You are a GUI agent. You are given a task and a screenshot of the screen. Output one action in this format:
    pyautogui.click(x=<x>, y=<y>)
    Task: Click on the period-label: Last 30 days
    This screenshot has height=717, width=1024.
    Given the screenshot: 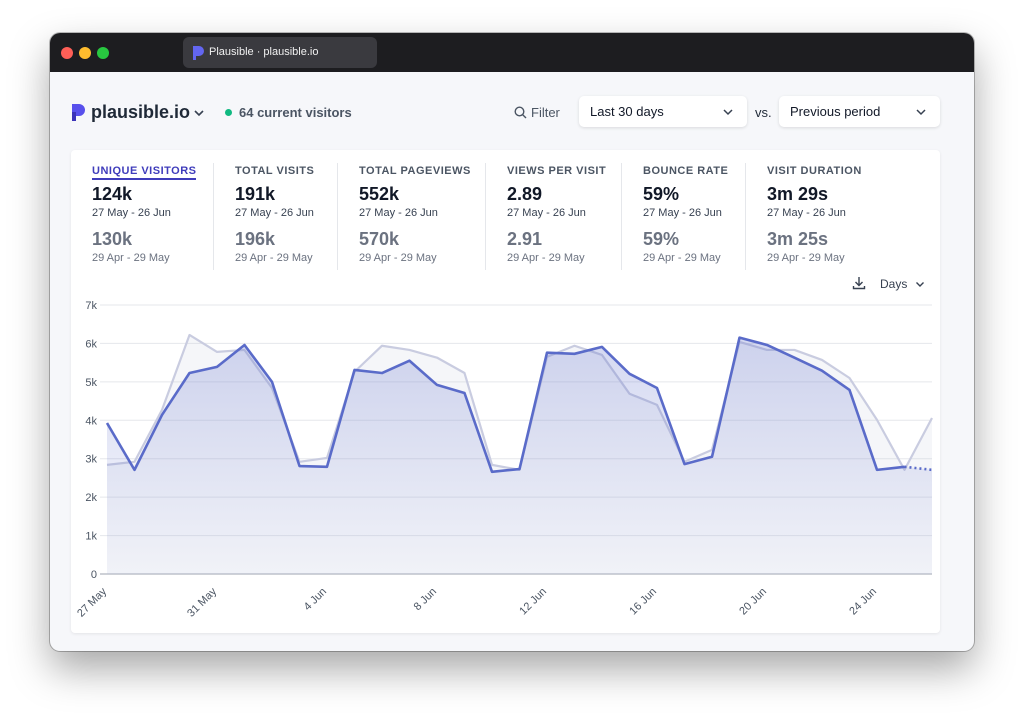 What is the action you would take?
    pyautogui.click(x=627, y=111)
    